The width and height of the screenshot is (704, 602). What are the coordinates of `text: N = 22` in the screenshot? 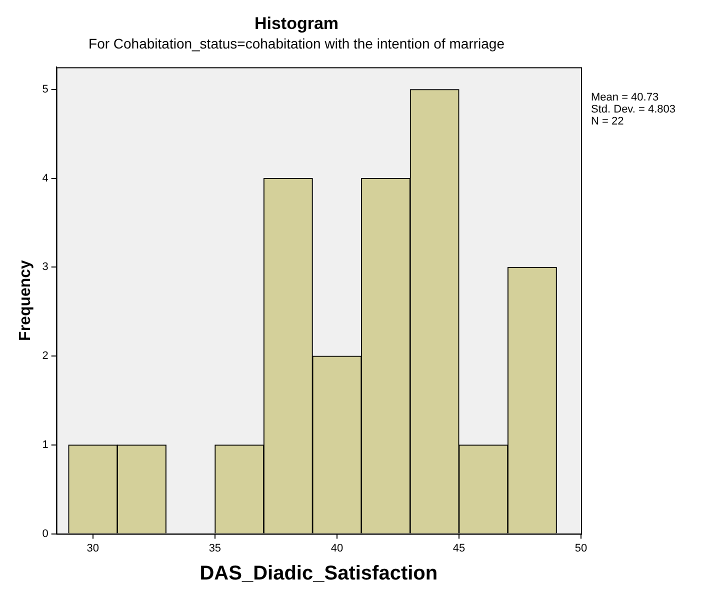 It's located at (607, 122).